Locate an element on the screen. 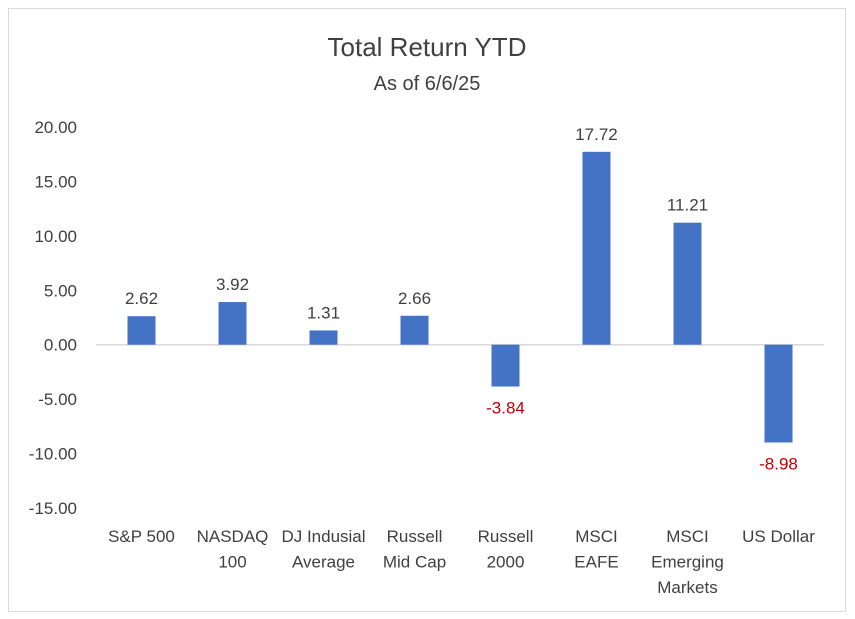 This screenshot has height=619, width=855. category-label-line: S&P 500 is located at coordinates (141, 536).